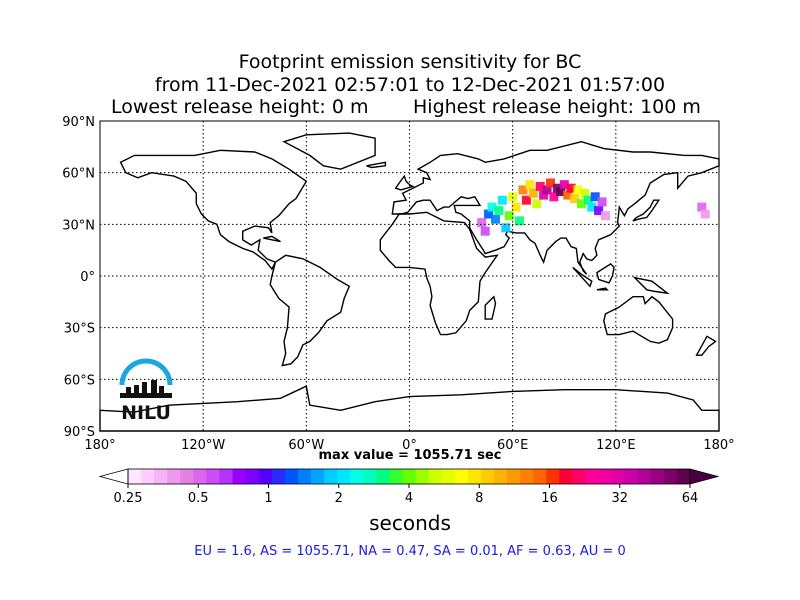  I want to click on colorbar-tick-label: 32, so click(620, 498).